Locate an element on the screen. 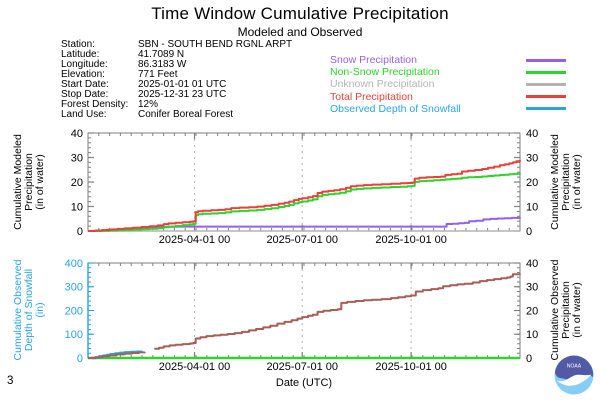  metadata-label: Station: is located at coordinates (78, 44).